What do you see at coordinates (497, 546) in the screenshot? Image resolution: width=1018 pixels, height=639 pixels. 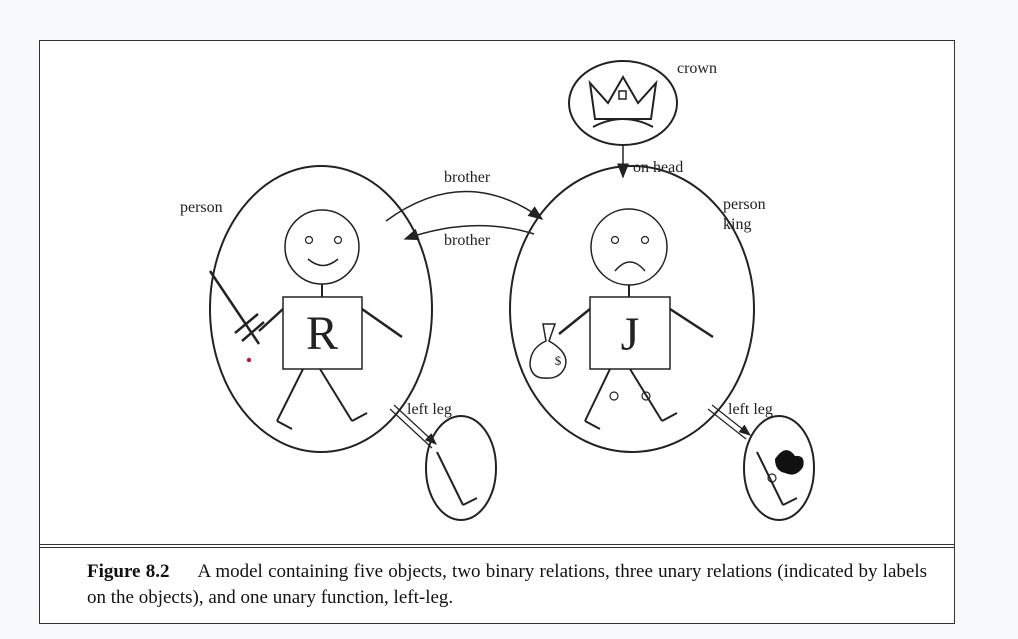 I see `caption-divider` at bounding box center [497, 546].